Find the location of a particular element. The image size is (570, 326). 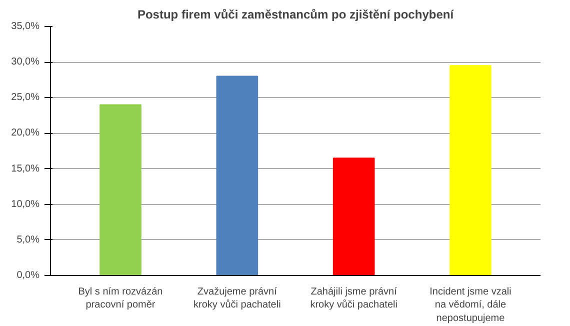

y-tick-label: 30,0% is located at coordinates (25, 62).